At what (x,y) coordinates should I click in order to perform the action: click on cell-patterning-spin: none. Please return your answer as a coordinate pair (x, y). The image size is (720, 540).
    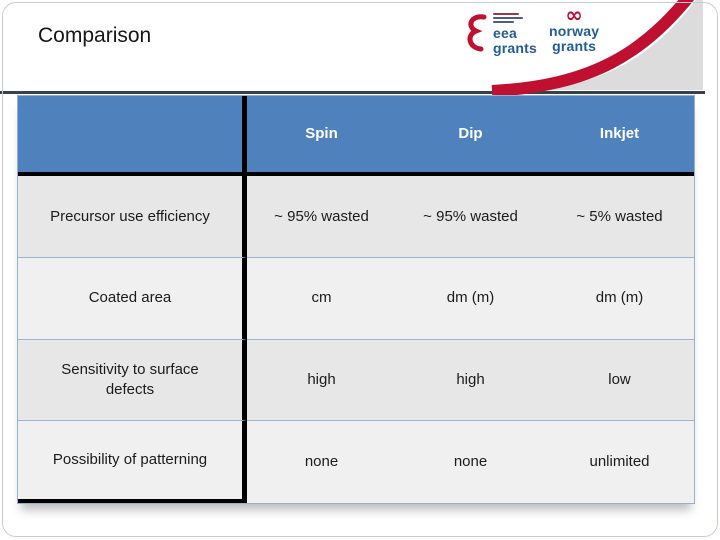
    Looking at the image, I should click on (321, 462).